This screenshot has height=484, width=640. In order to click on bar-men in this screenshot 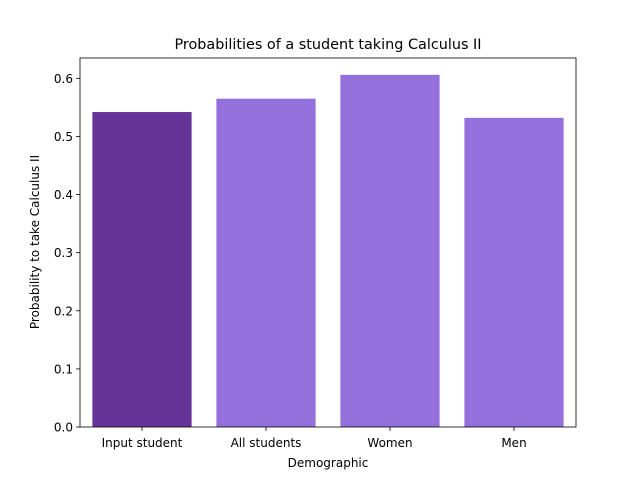, I will do `click(514, 272)`.